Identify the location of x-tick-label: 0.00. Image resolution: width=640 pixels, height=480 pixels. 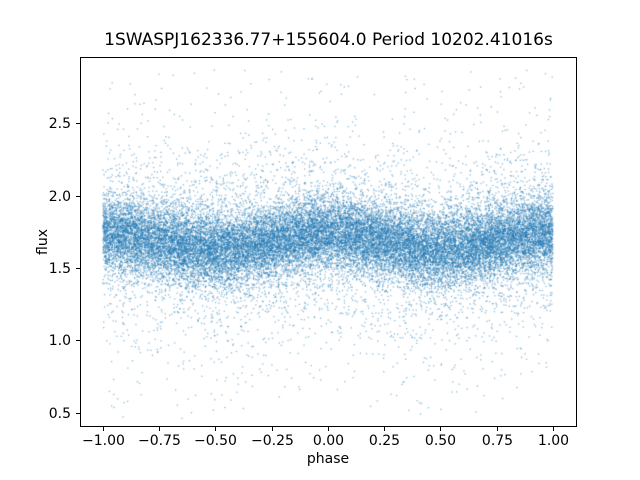
(328, 441).